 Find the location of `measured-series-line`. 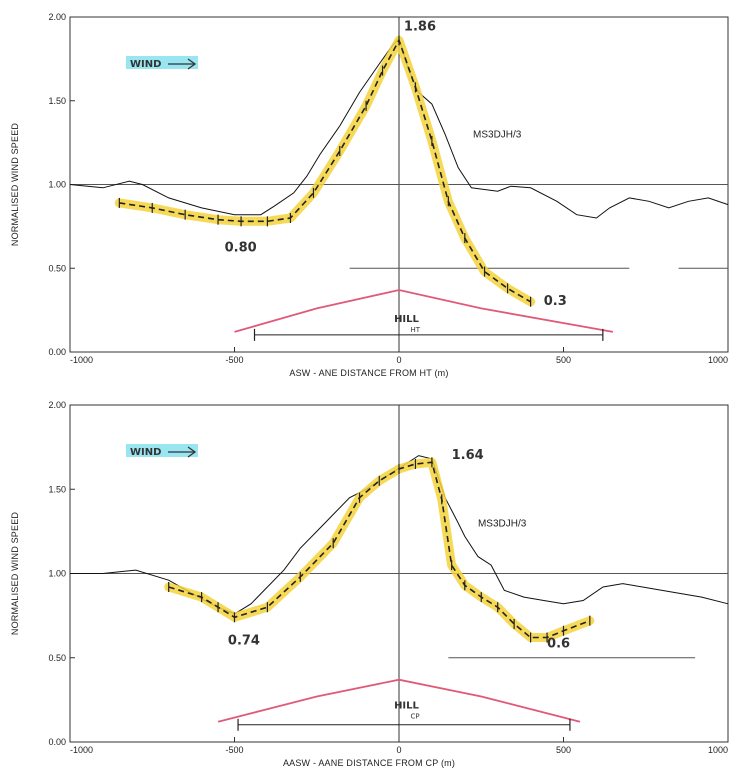

measured-series-line is located at coordinates (379, 550).